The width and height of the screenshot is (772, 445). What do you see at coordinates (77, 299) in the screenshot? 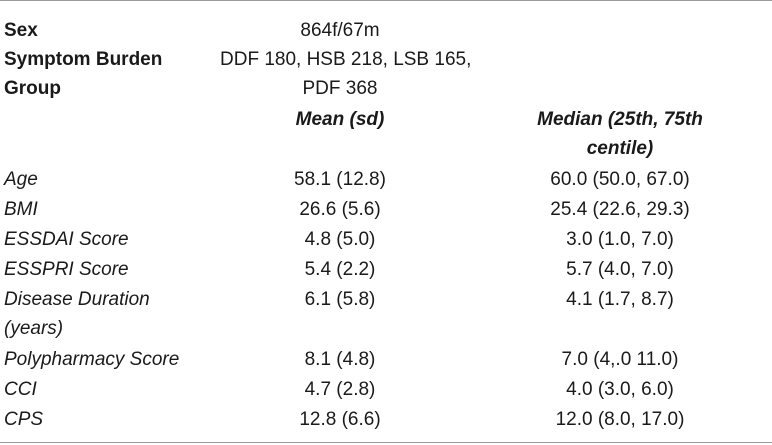
I see `row-label-disease-duration-1: Disease Duration` at bounding box center [77, 299].